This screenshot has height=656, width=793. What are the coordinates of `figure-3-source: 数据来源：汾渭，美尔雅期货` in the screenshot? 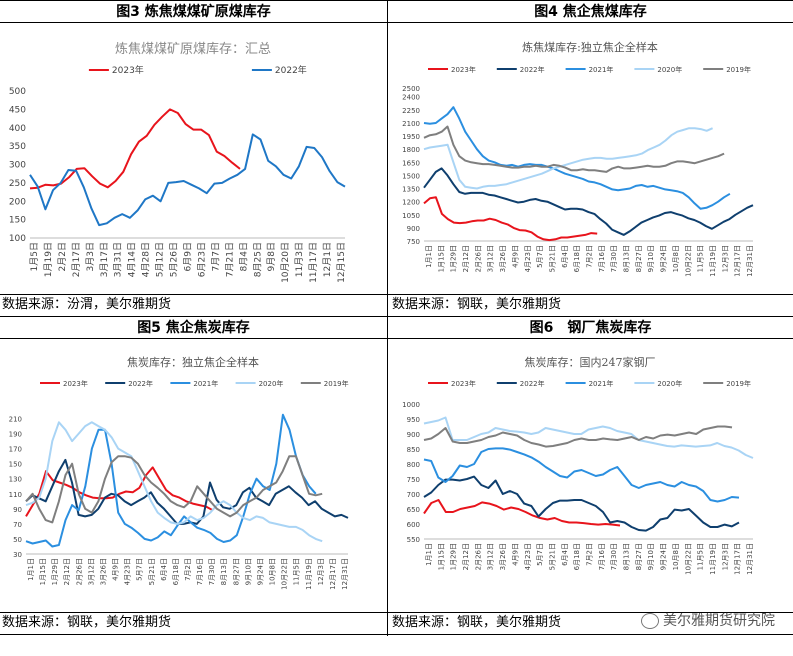 It's located at (87, 304).